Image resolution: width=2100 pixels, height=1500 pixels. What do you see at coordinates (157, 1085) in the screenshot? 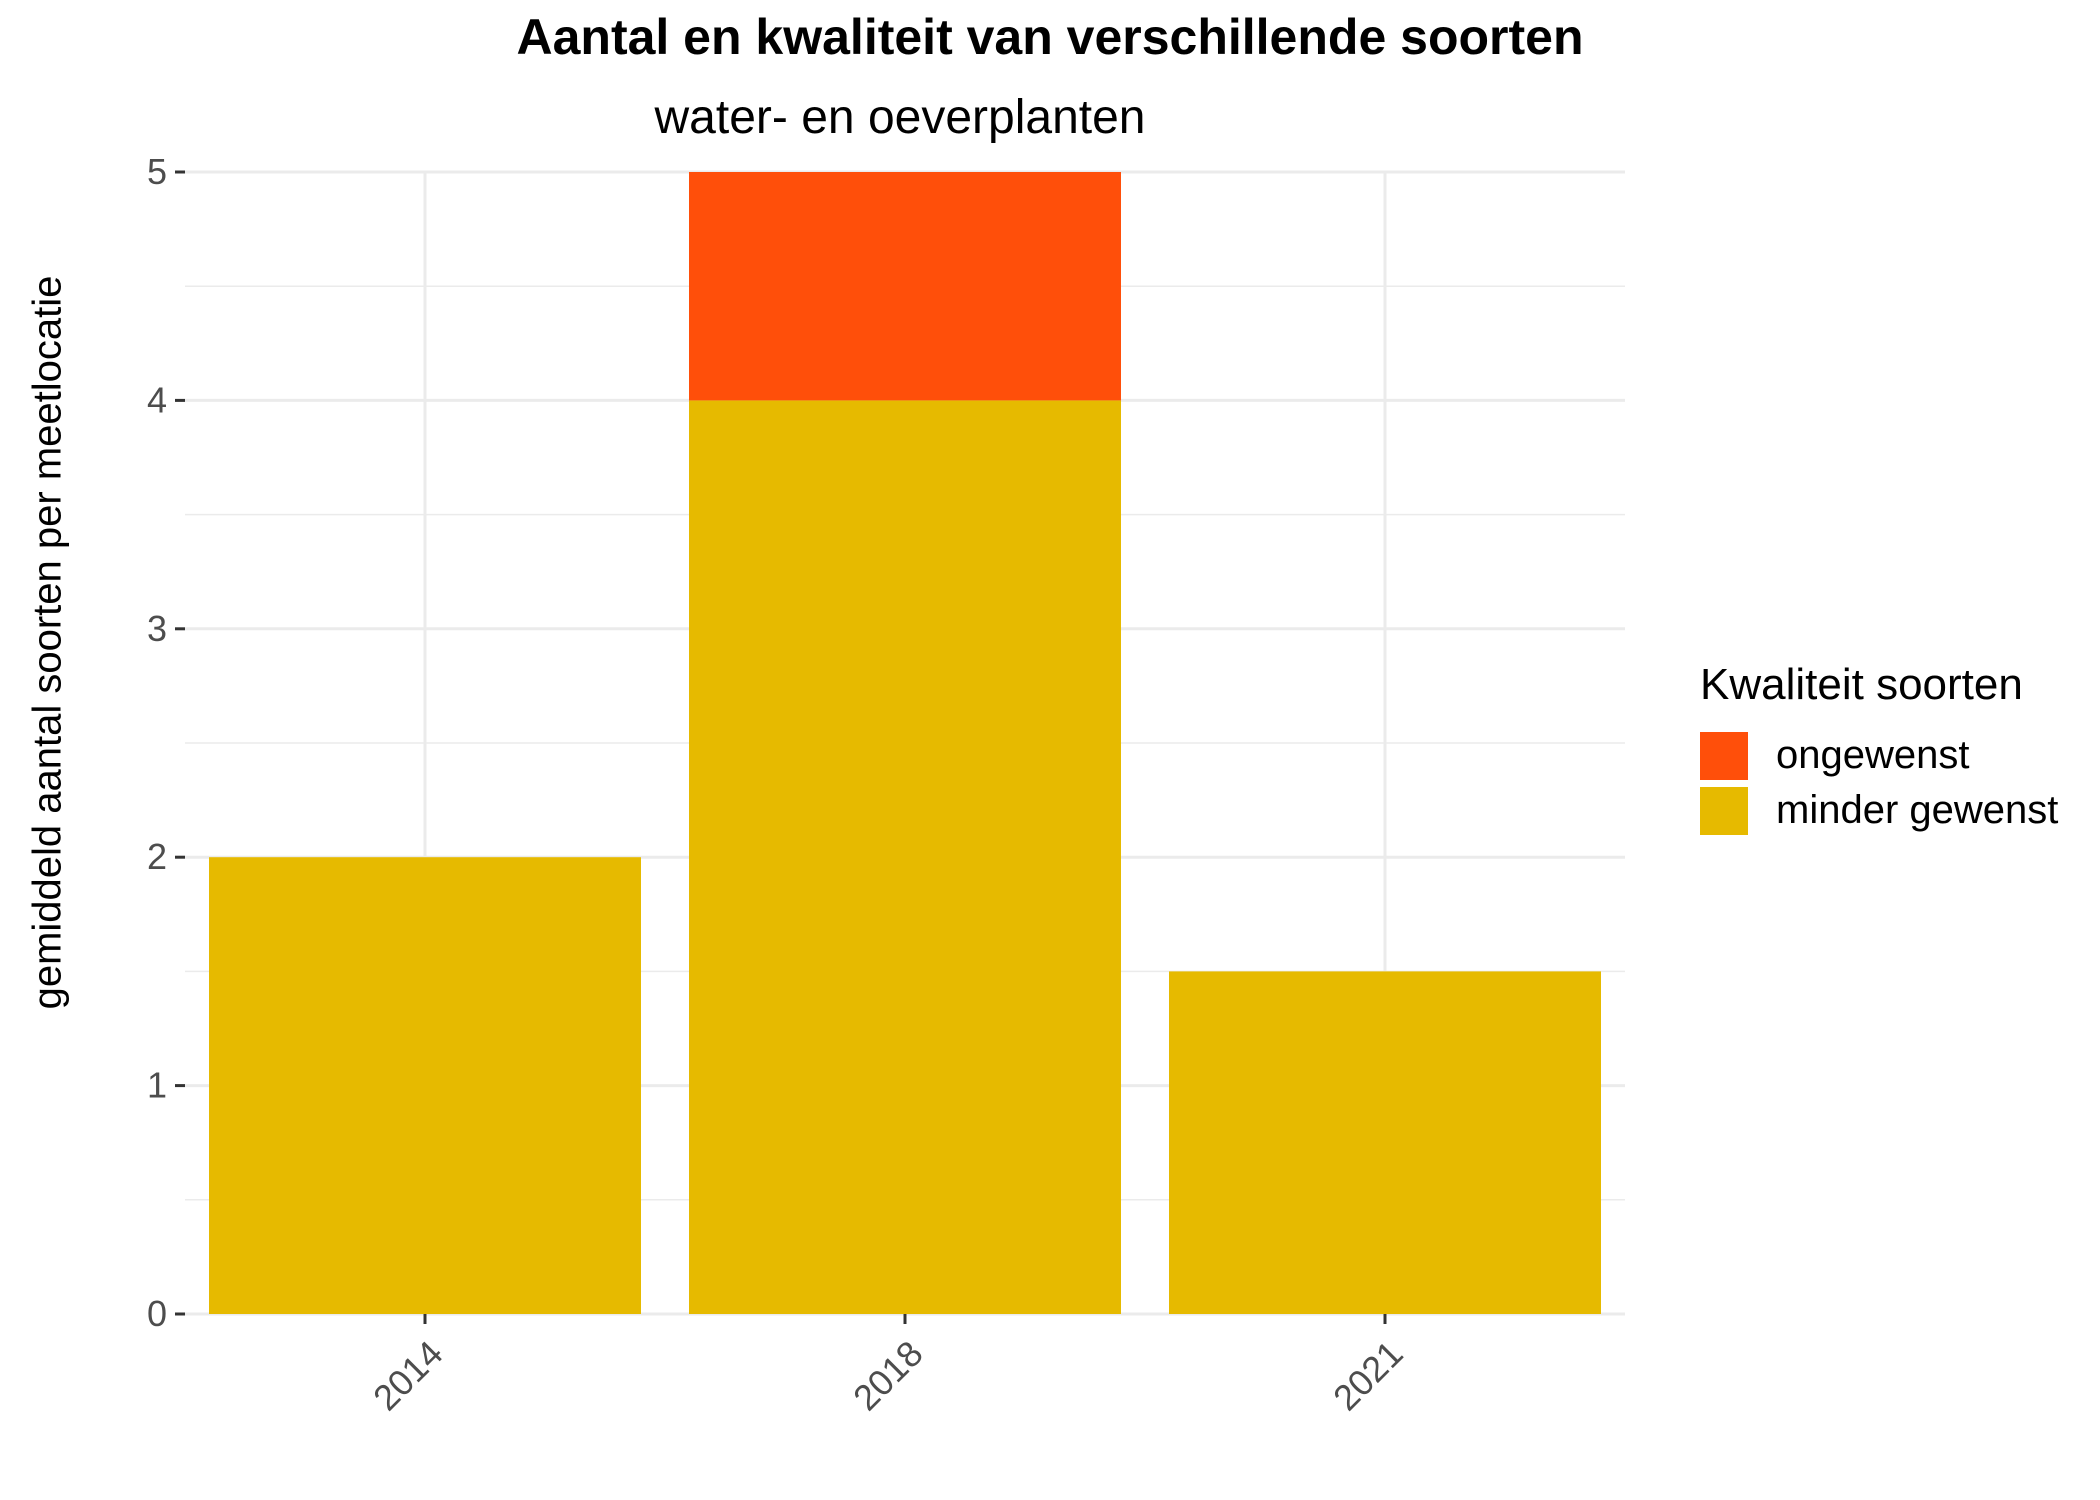
I see `y-tick-label: 1` at bounding box center [157, 1085].